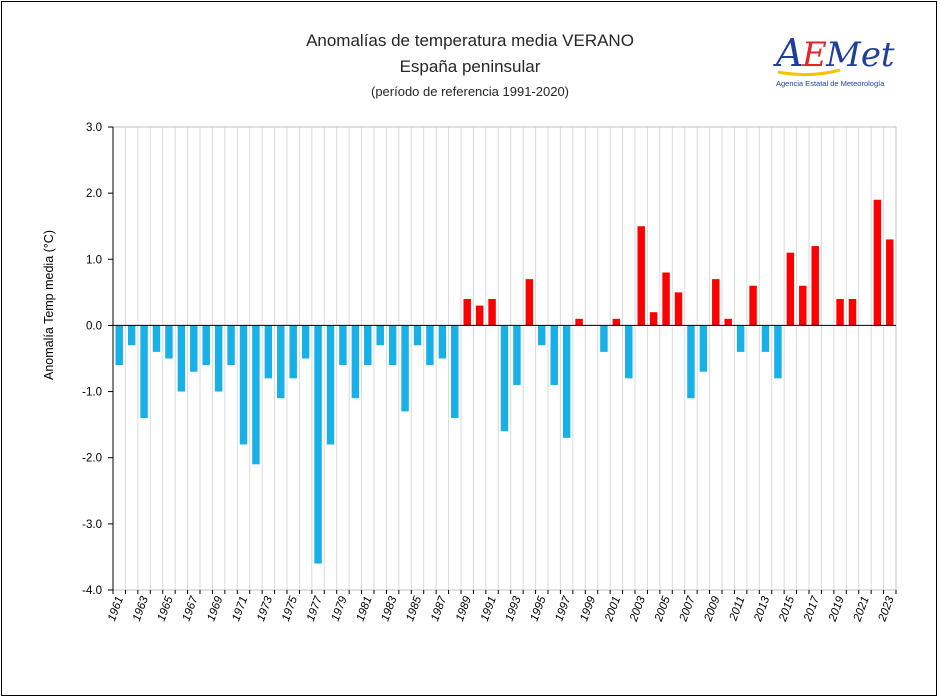 The height and width of the screenshot is (699, 940). Describe the element at coordinates (315, 608) in the screenshot. I see `x-tick-label: 1977` at that location.